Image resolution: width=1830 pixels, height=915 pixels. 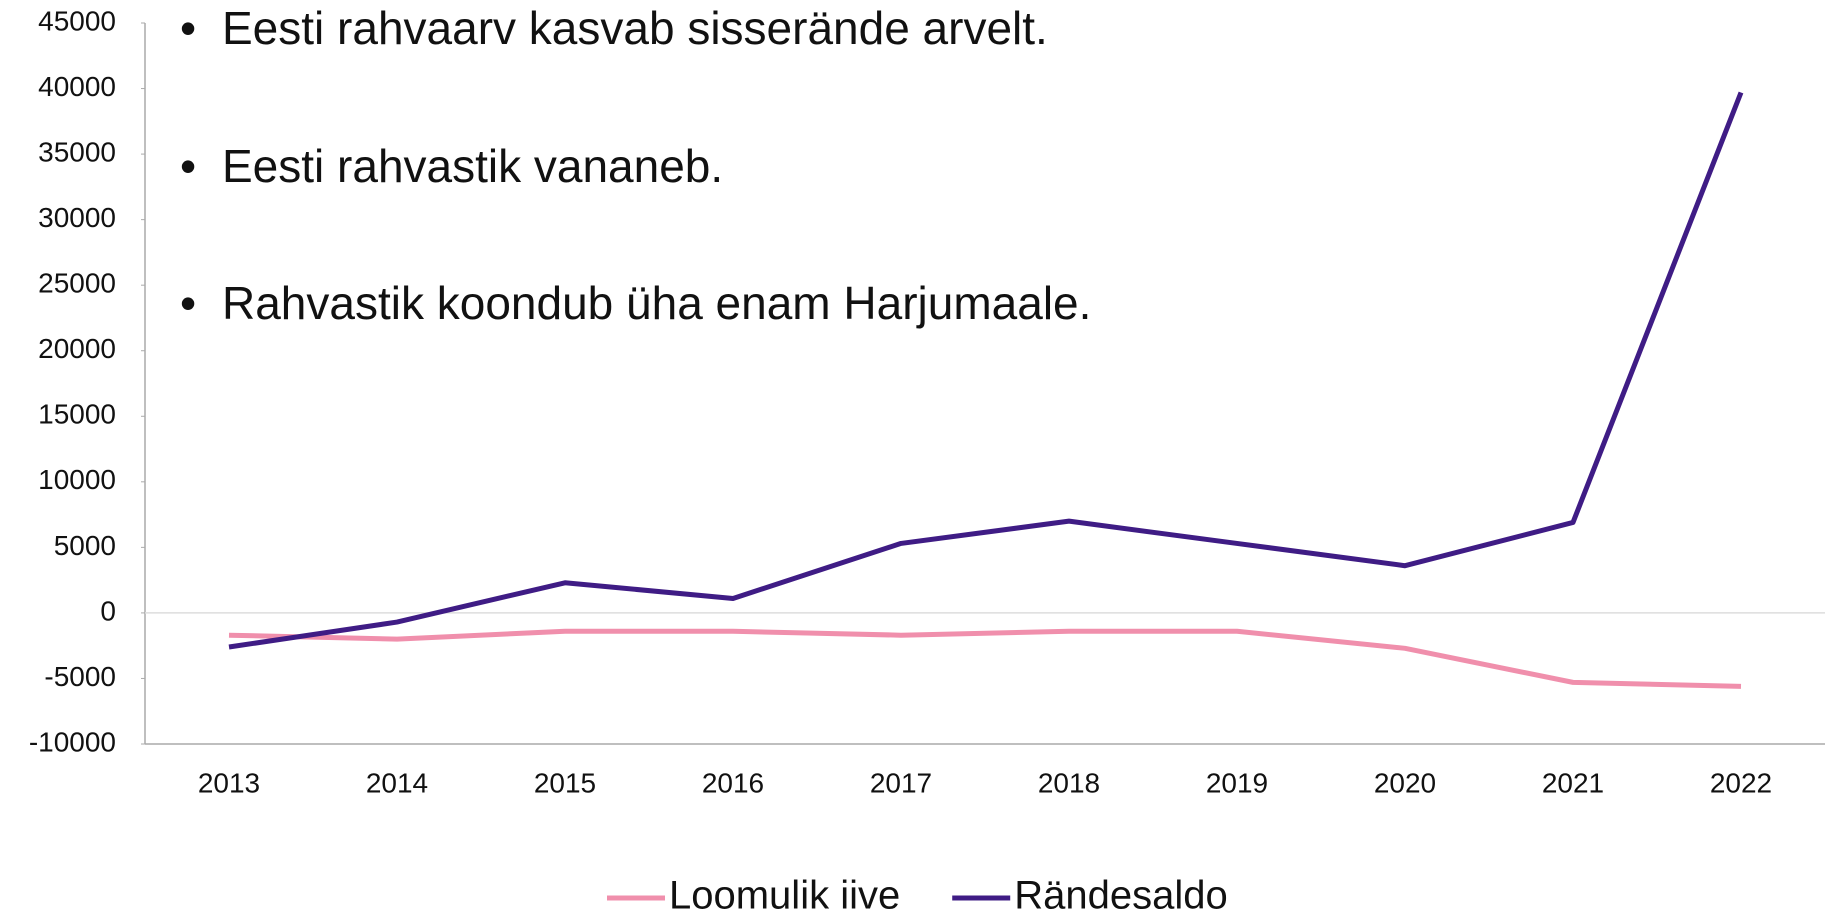 What do you see at coordinates (1069, 782) in the screenshot?
I see `x-tick-label: 2018` at bounding box center [1069, 782].